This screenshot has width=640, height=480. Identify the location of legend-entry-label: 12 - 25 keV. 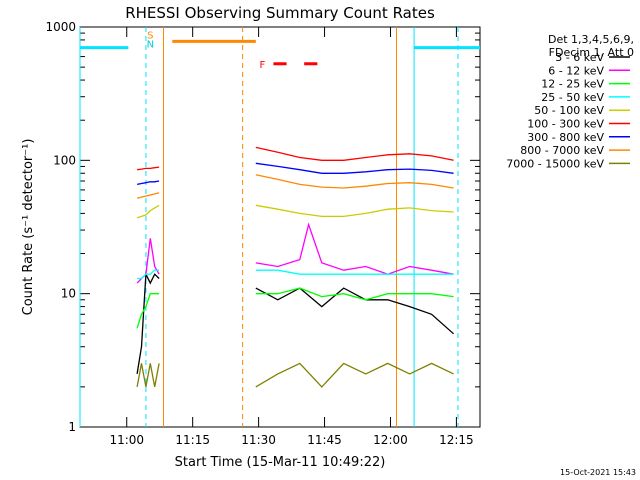
(572, 84).